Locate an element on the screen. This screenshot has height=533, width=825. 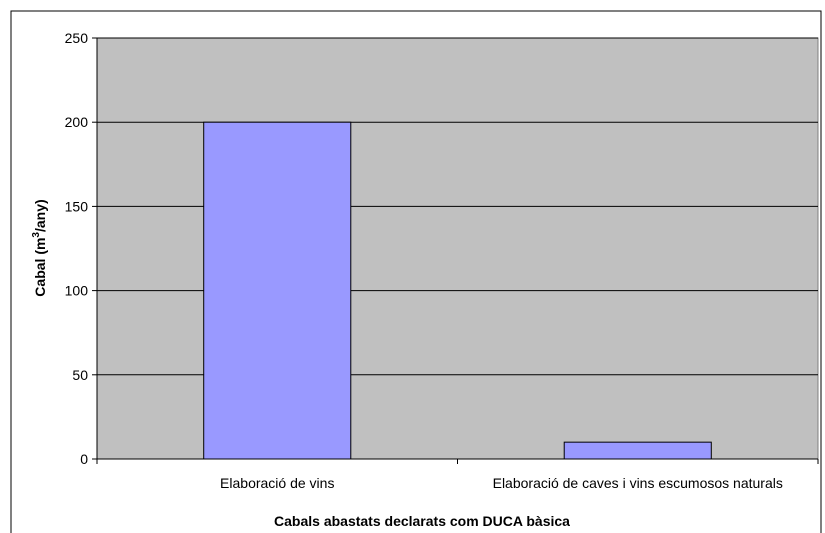
y-tick-label-100: 100 is located at coordinates (77, 291).